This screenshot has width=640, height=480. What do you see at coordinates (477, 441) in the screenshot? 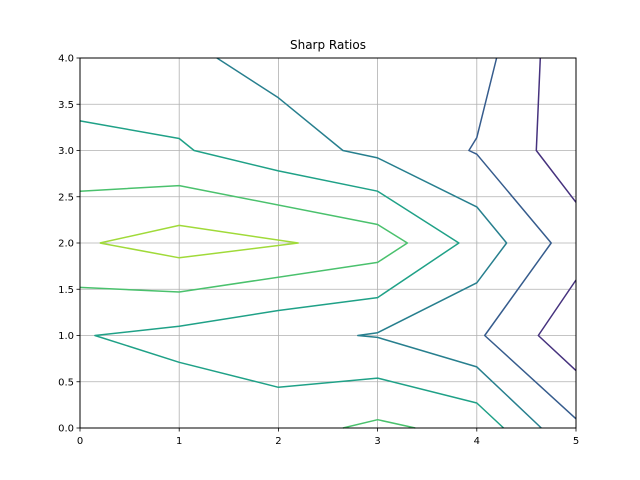
I see `x-tick-label: 4` at bounding box center [477, 441].